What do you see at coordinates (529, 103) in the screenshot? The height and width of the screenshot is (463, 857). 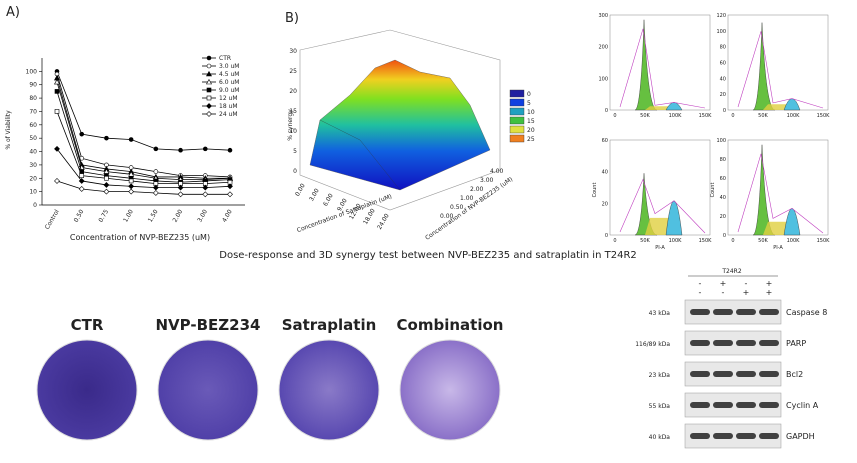 I see `legend-label: 5` at bounding box center [529, 103].